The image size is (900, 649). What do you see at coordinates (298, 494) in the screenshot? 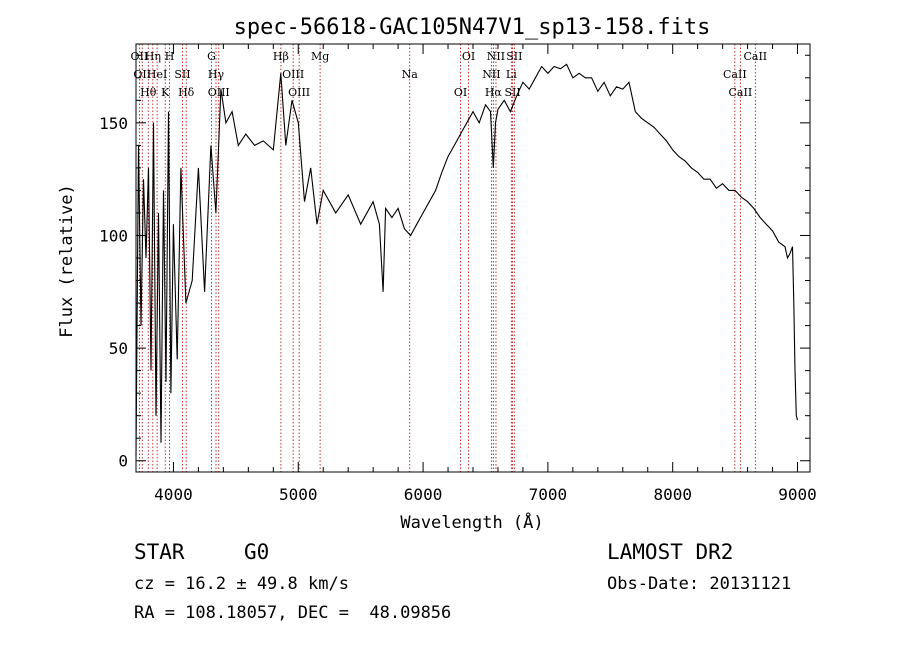
I see `x-tick-label: 5000` at bounding box center [298, 494].